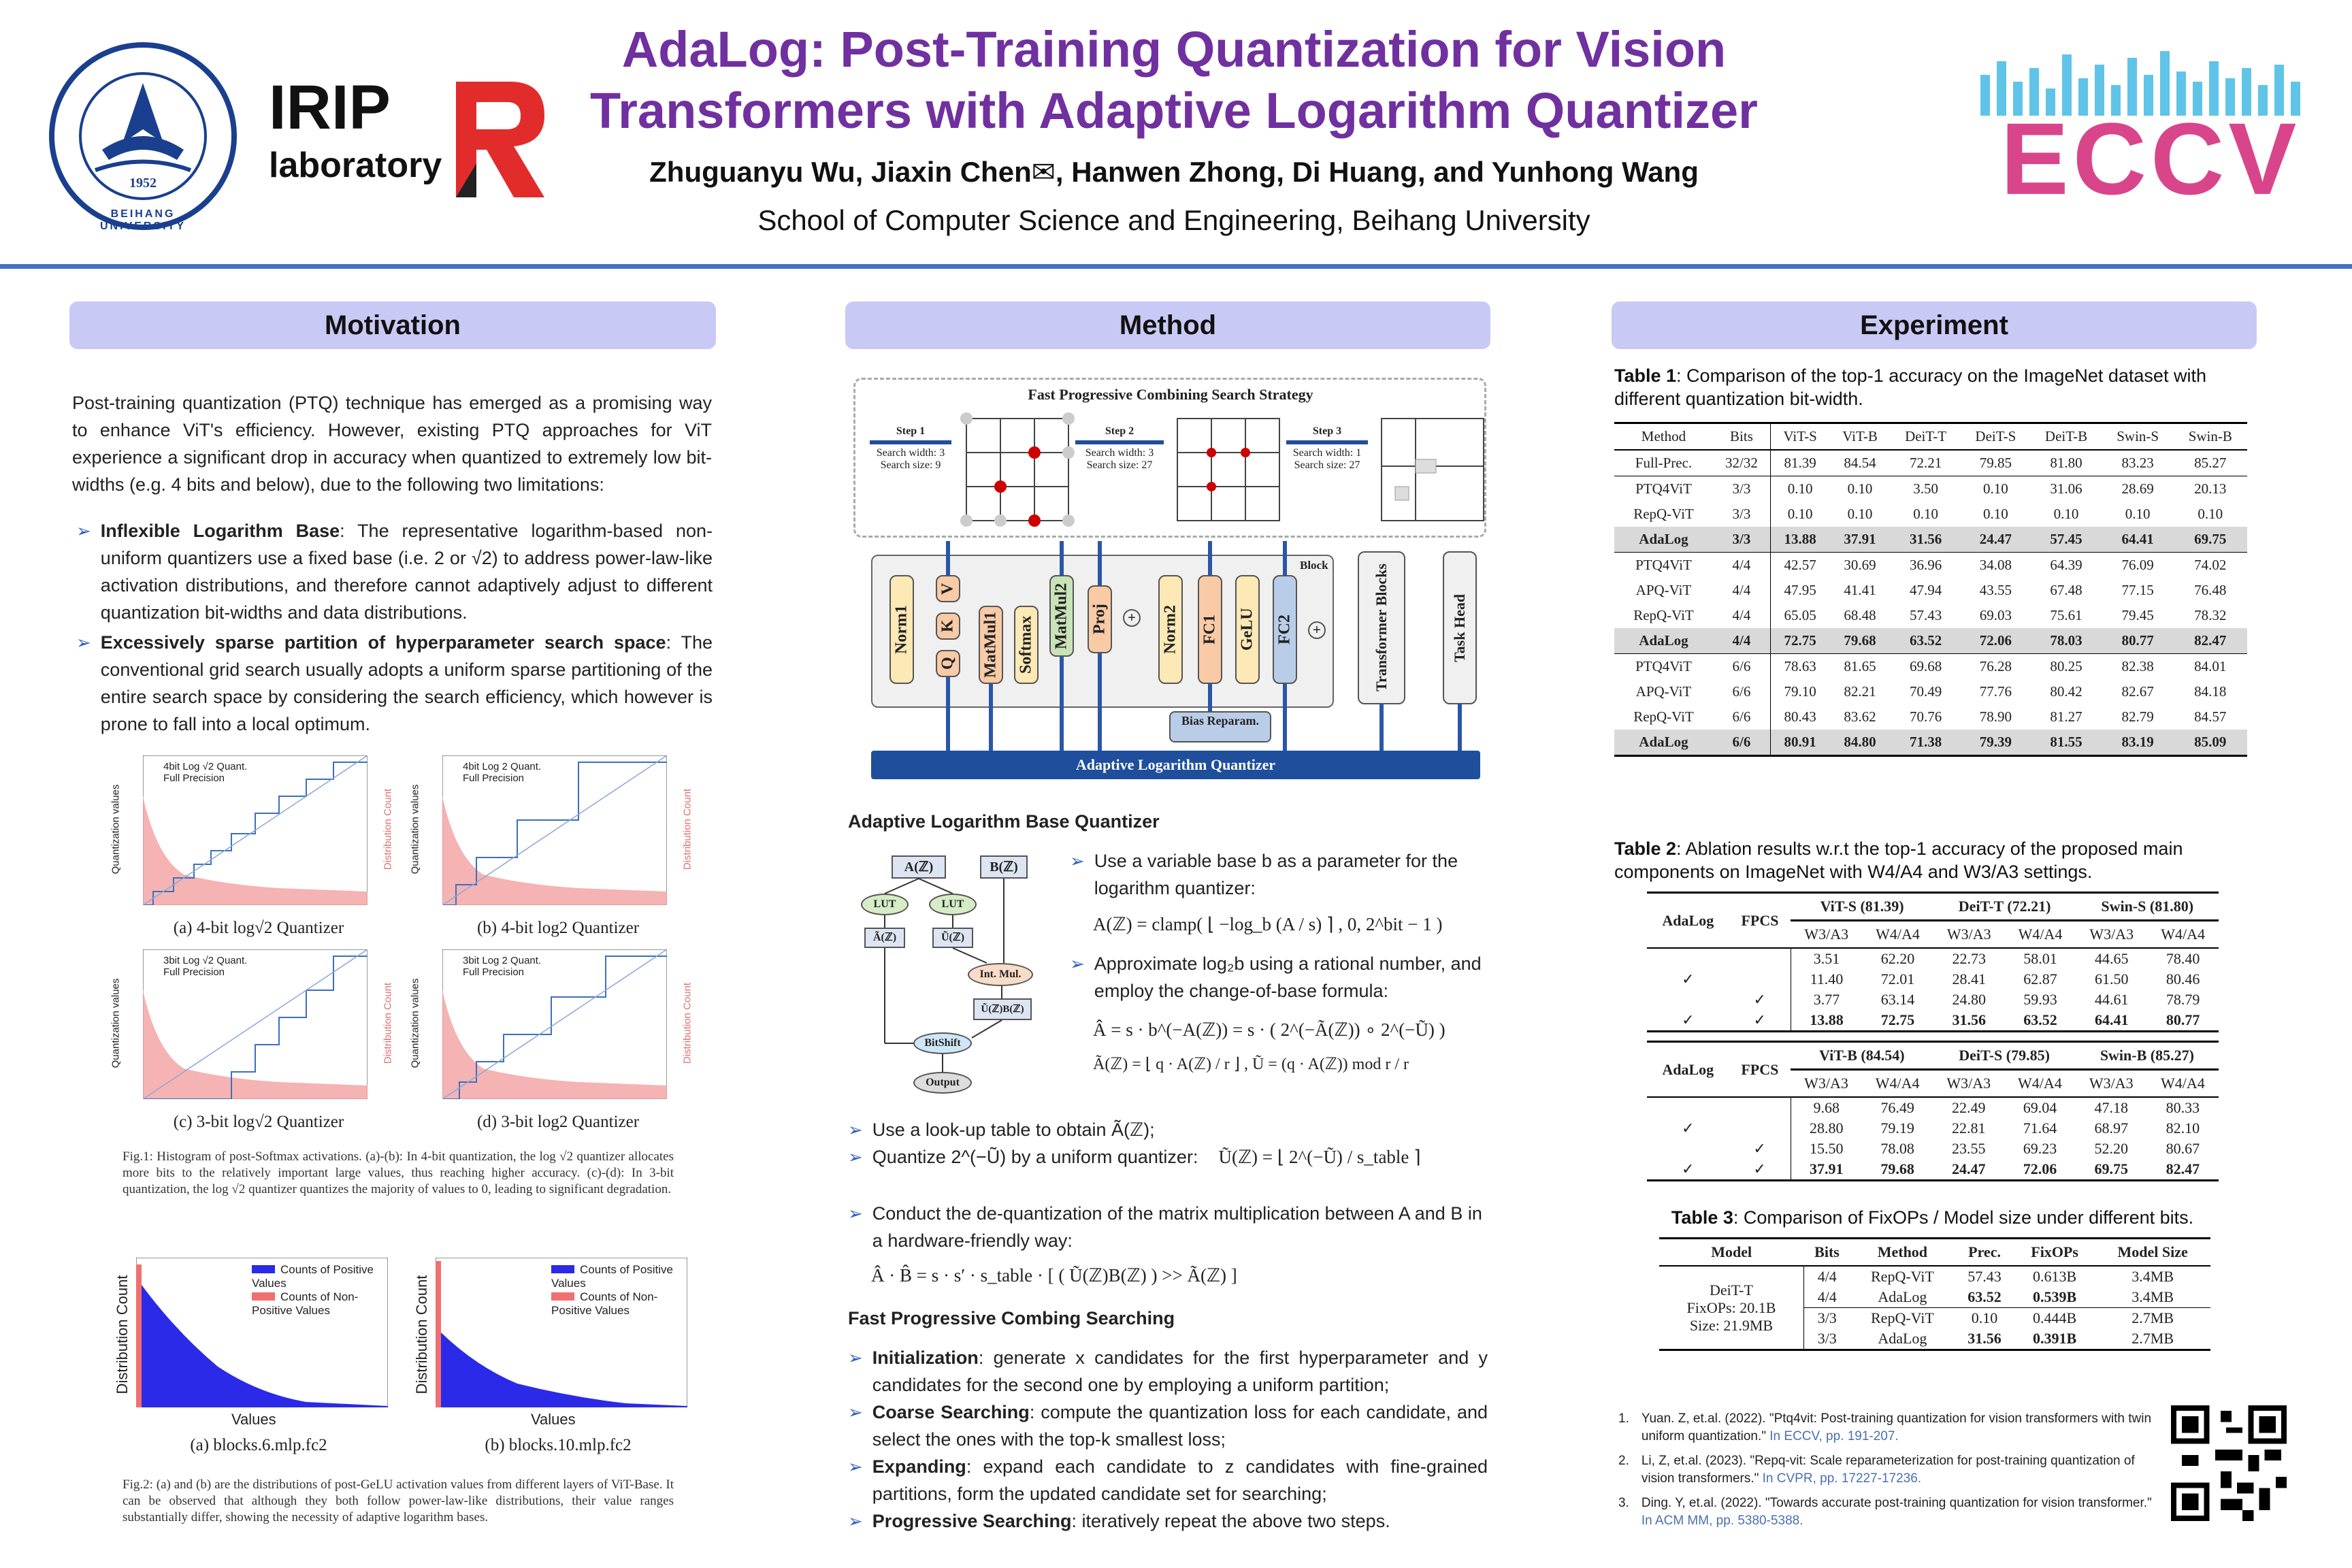 This screenshot has height=1568, width=2352. Describe the element at coordinates (2210, 590) in the screenshot. I see `table-cell: 76.48` at that location.